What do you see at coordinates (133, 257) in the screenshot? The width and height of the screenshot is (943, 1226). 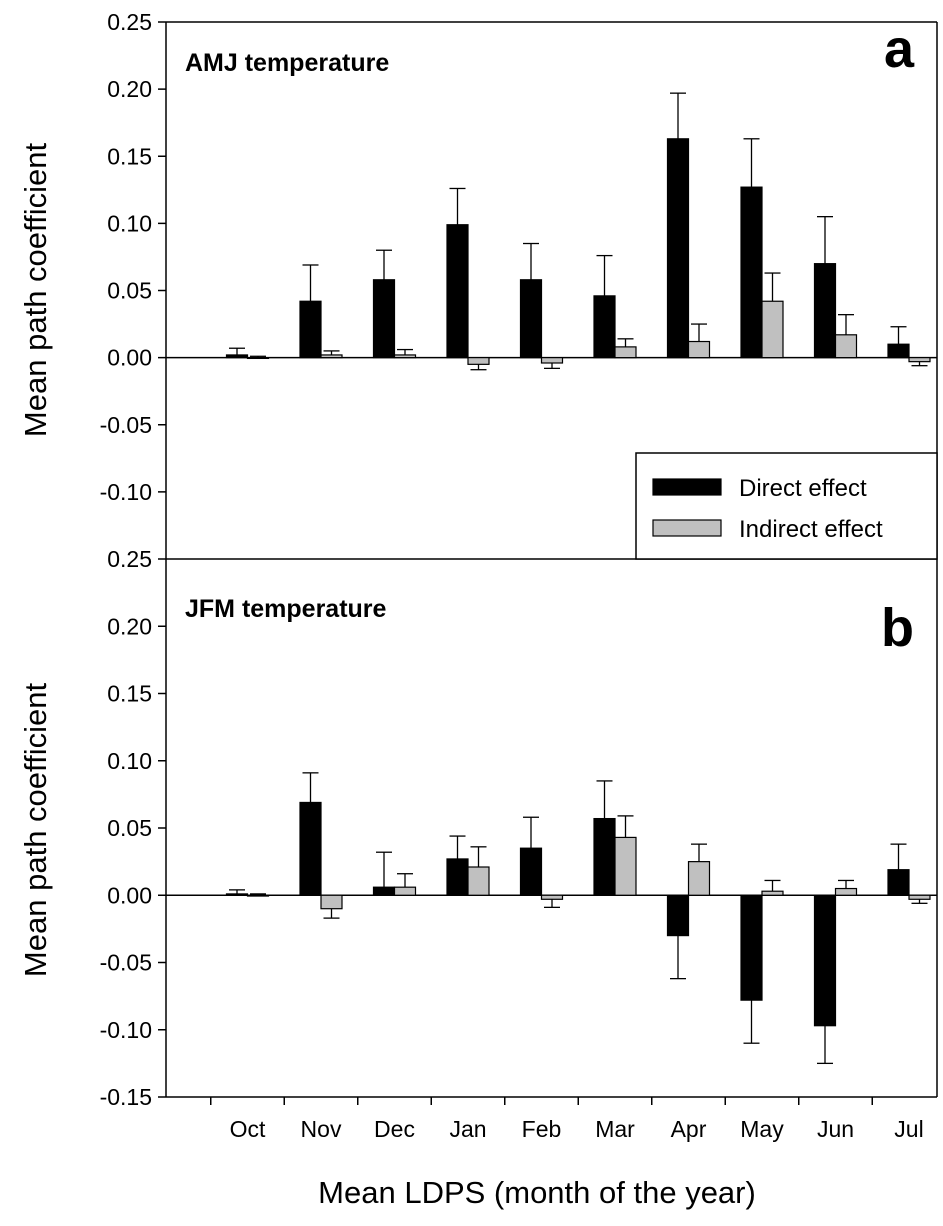 I see `panel-a-y-ticks: -0.10 -0.05 0.00 0.05 0.10 0.15 0.20 0.25` at bounding box center [133, 257].